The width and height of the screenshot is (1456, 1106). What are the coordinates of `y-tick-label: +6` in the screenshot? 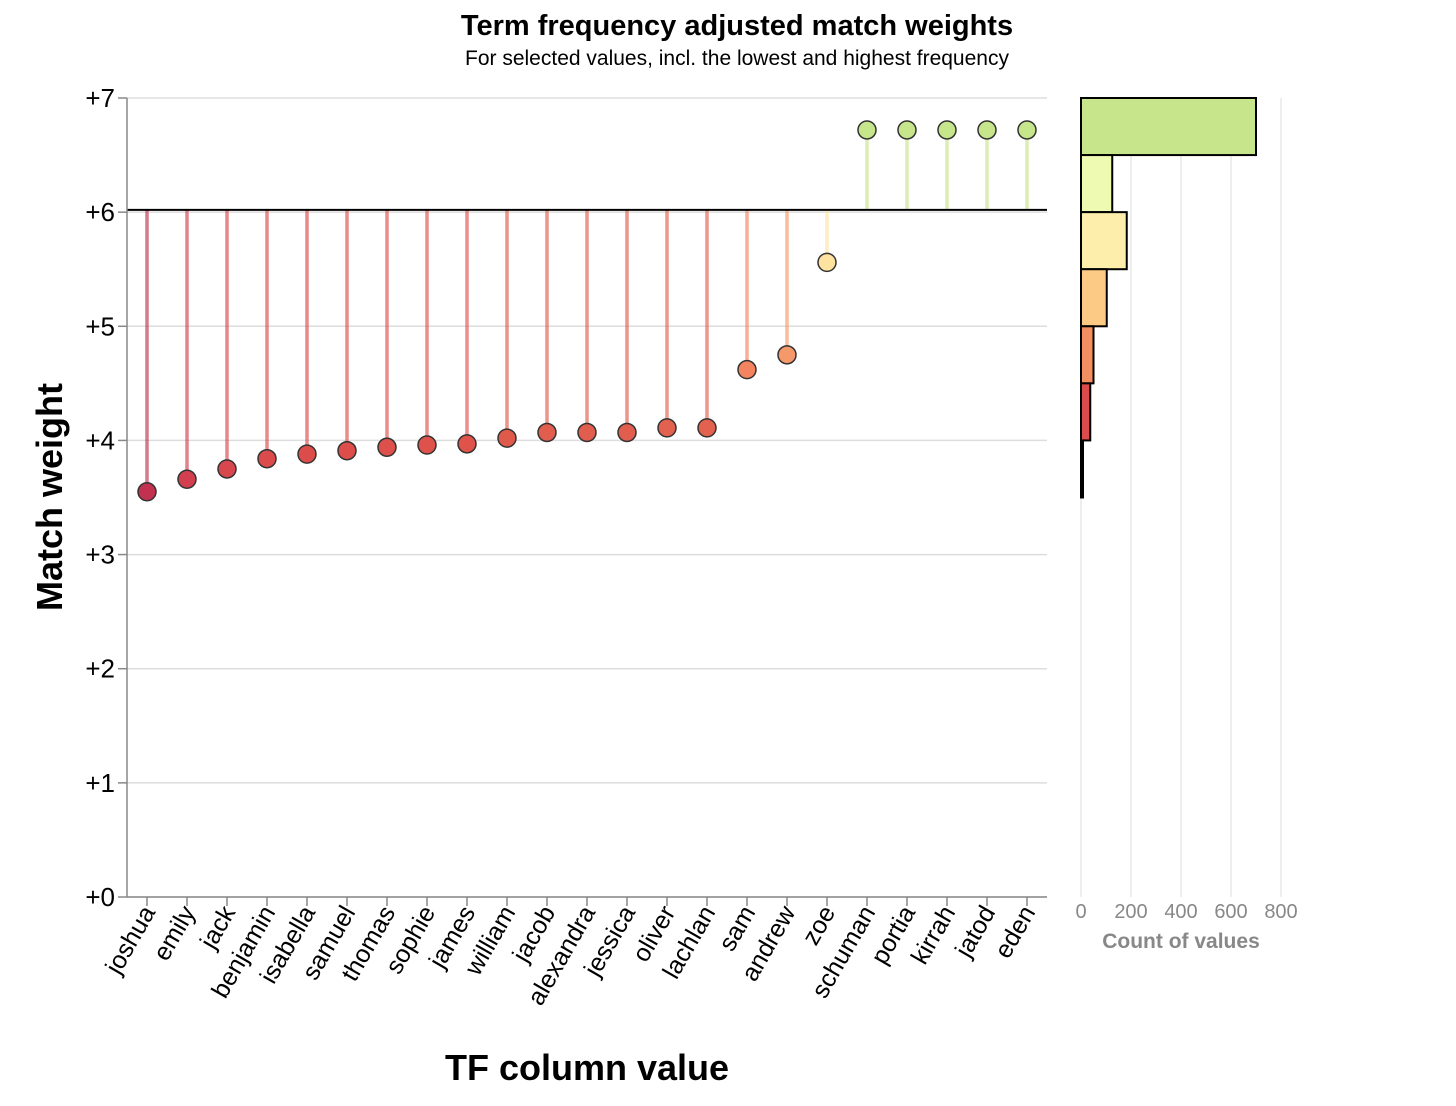 It's located at (100, 212).